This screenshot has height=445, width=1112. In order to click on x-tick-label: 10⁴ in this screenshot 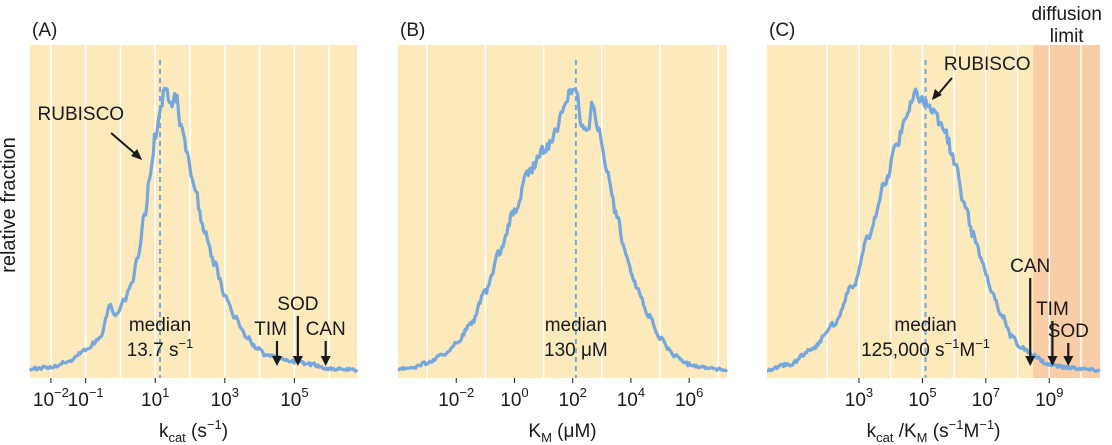, I will do `click(631, 398)`.